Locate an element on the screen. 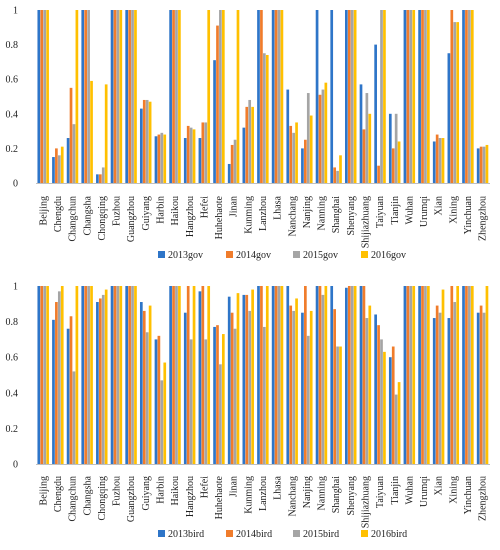  y-tick-label: 0 is located at coordinates (15, 184).